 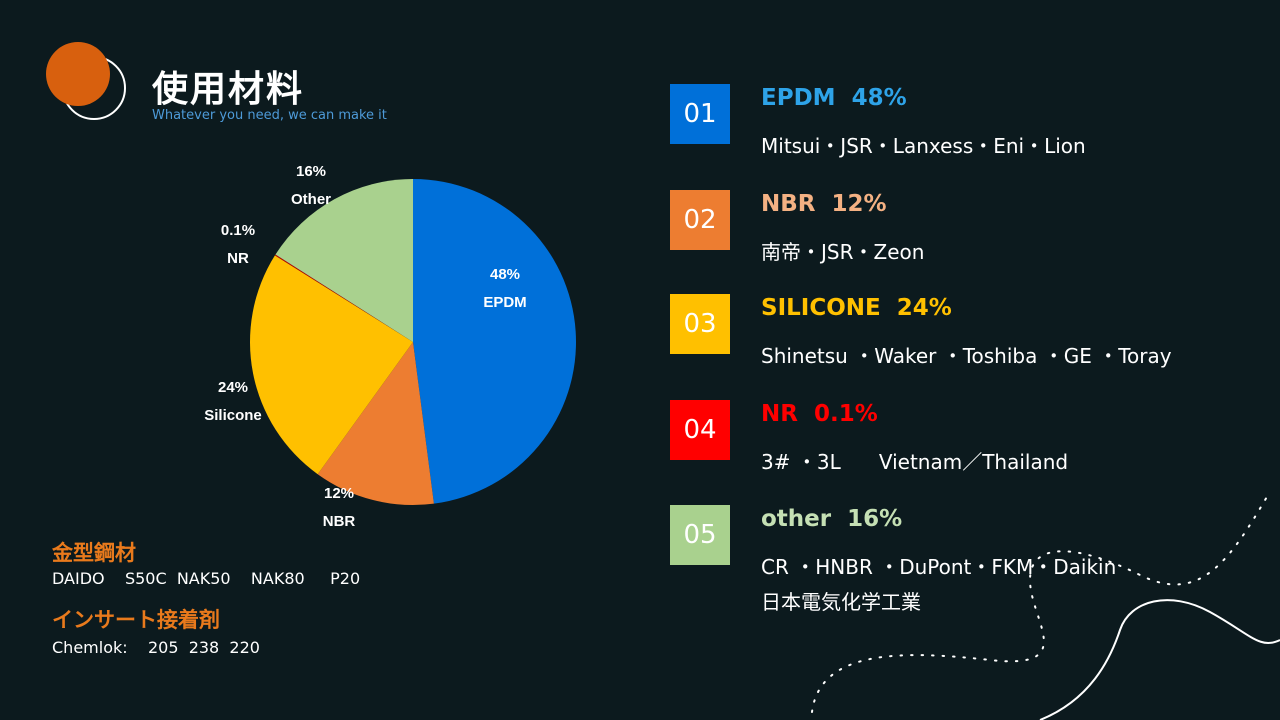 What do you see at coordinates (856, 308) in the screenshot?
I see `material-heading: SILICONE 24%` at bounding box center [856, 308].